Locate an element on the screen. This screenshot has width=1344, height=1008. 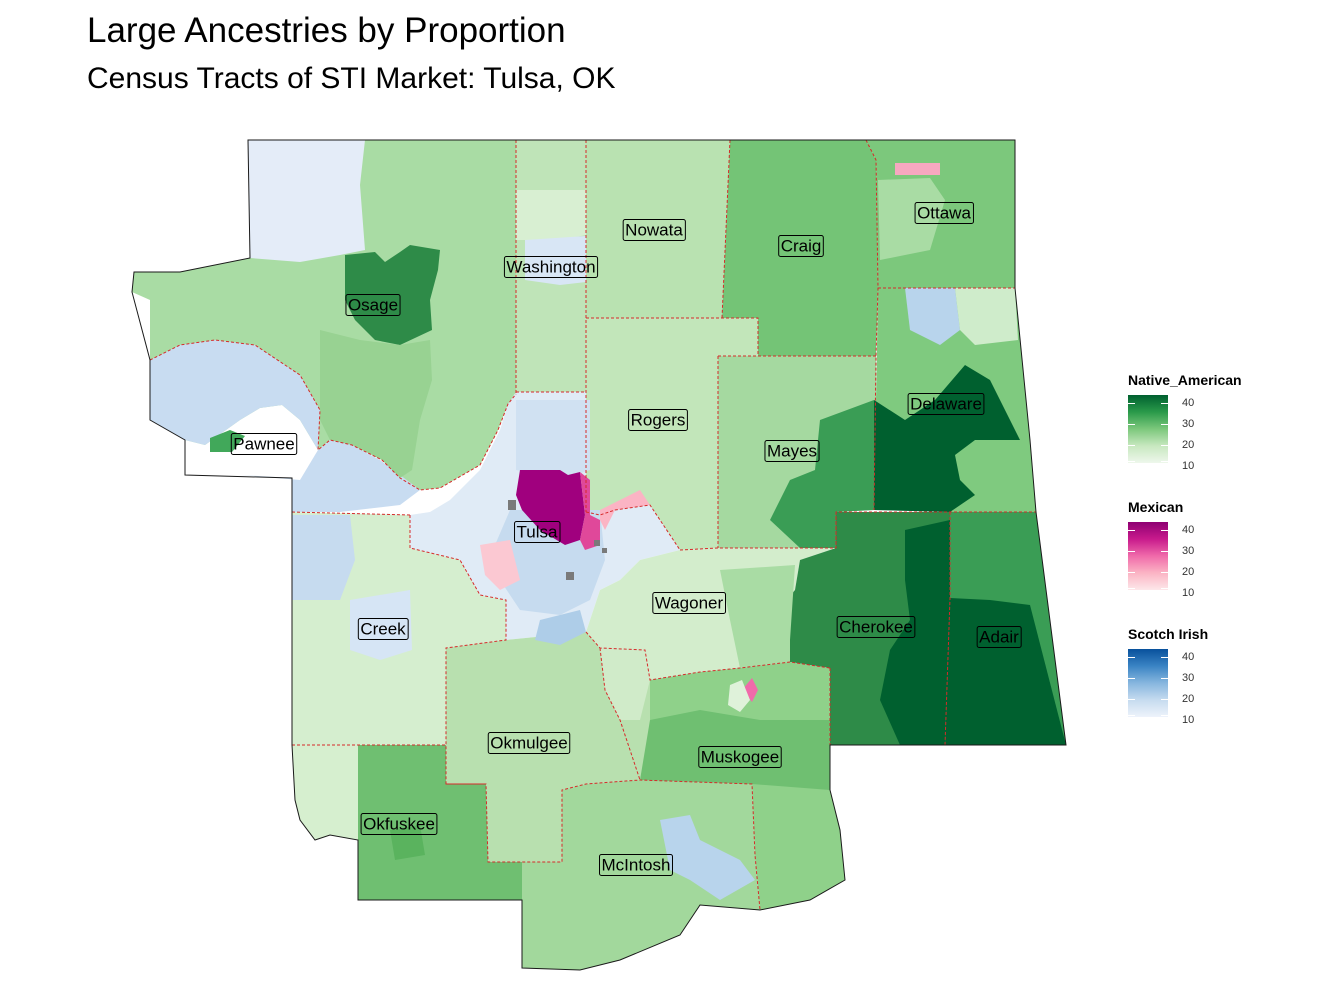
map-subtitle: Census Tracts of STI Market: Tulsa, OK is located at coordinates (351, 78).